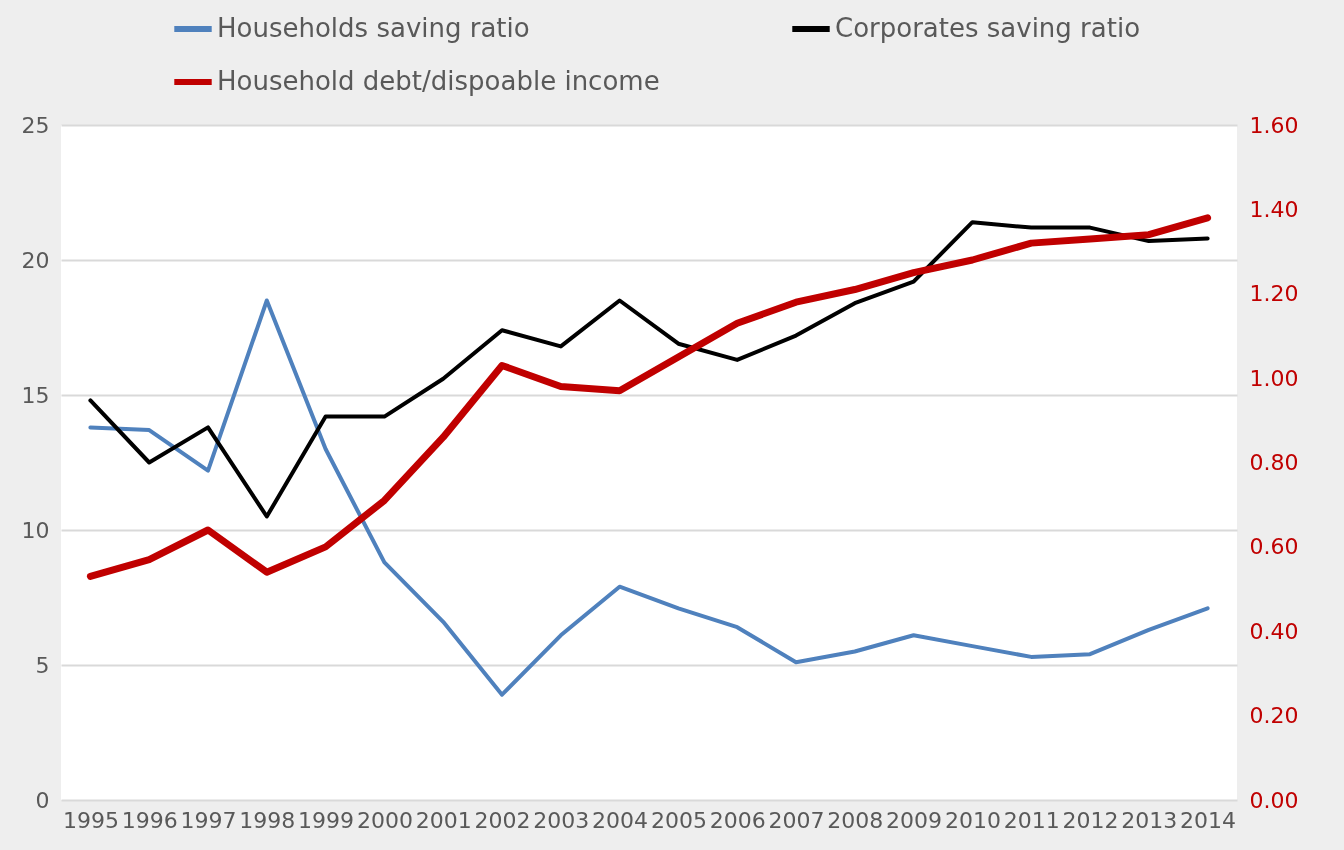  Describe the element at coordinates (561, 820) in the screenshot. I see `x-tick-label: 2003` at that location.